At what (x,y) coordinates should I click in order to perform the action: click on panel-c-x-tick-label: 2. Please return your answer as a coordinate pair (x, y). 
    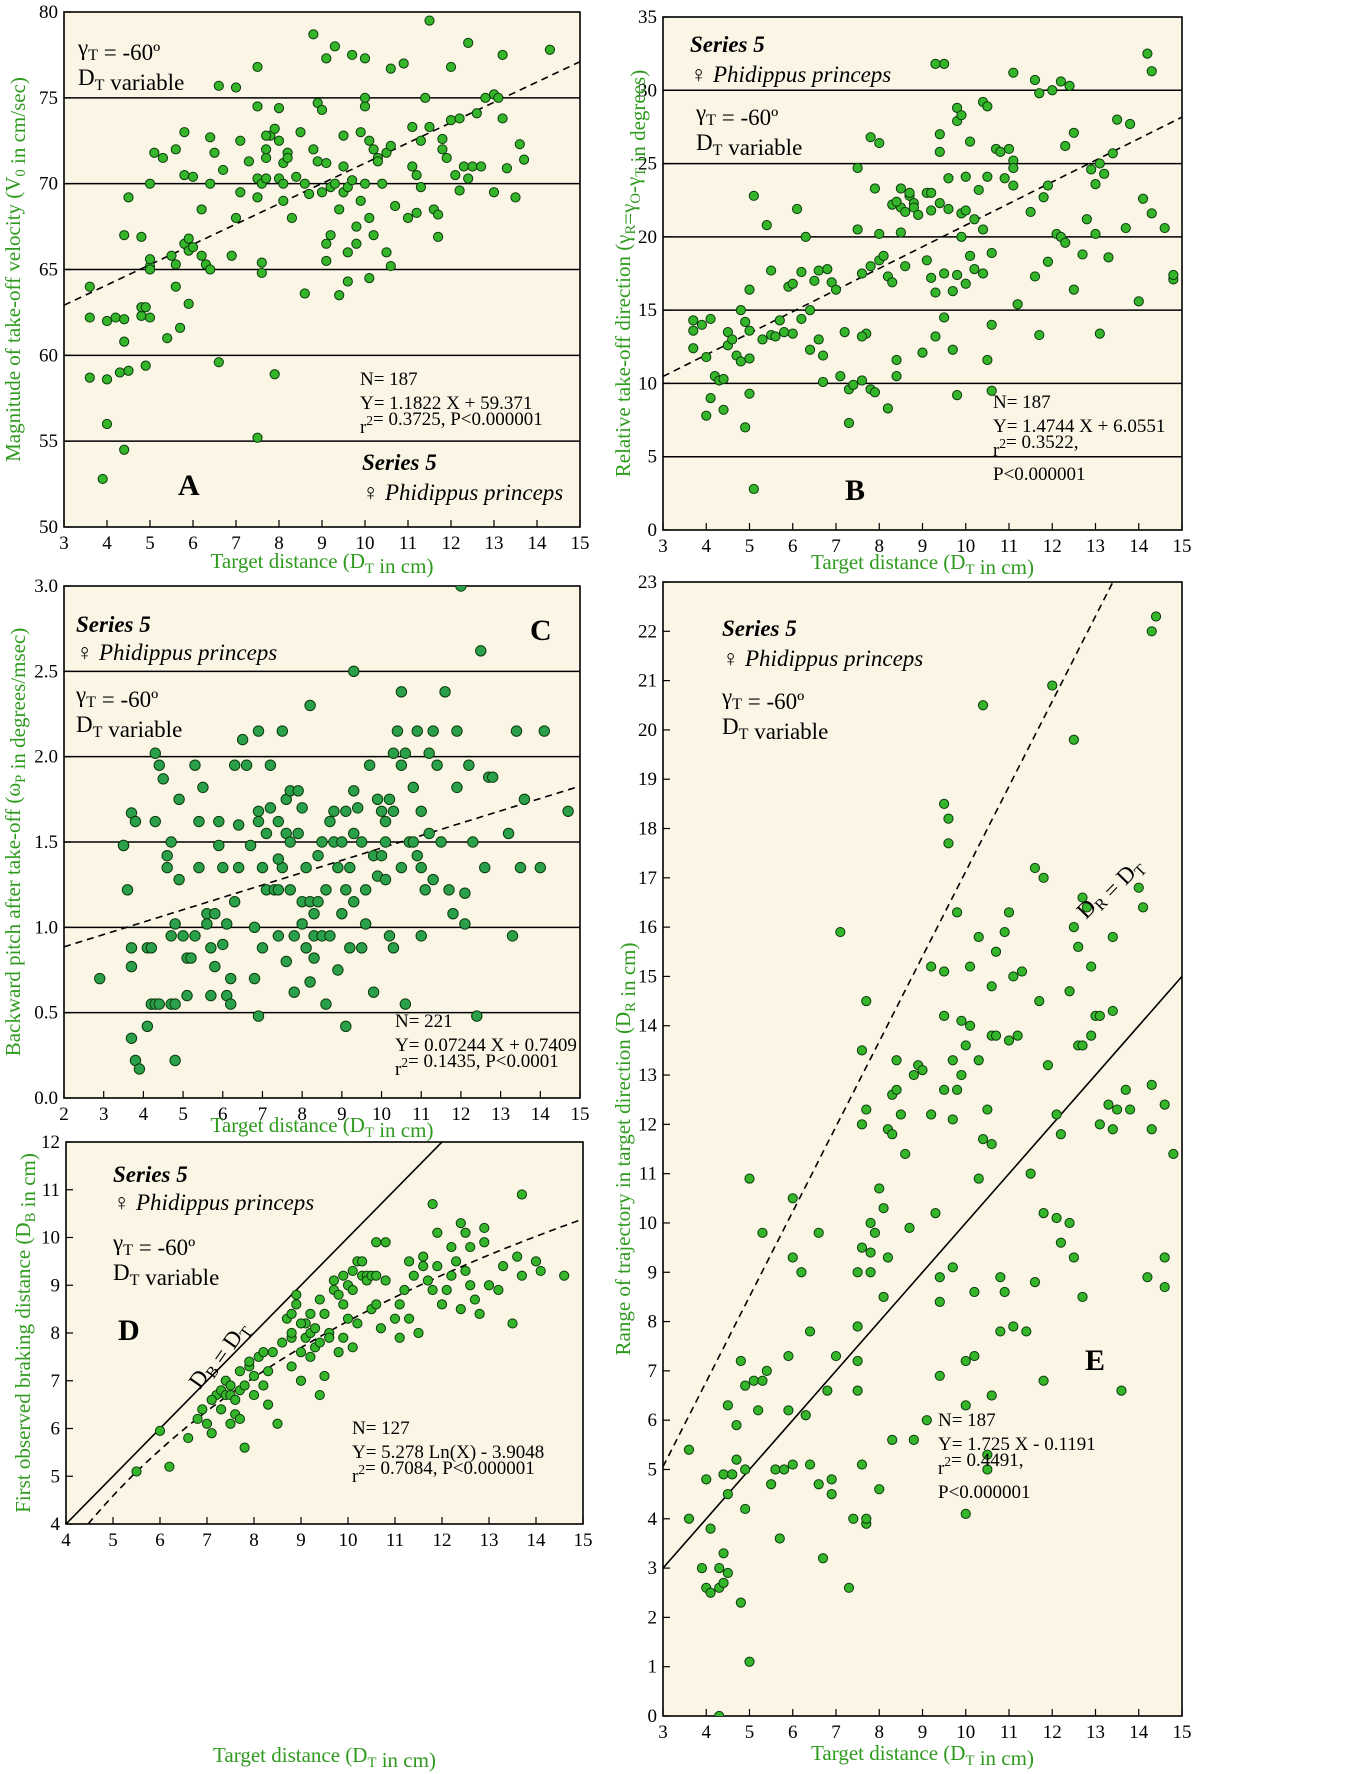
    Looking at the image, I should click on (64, 1114).